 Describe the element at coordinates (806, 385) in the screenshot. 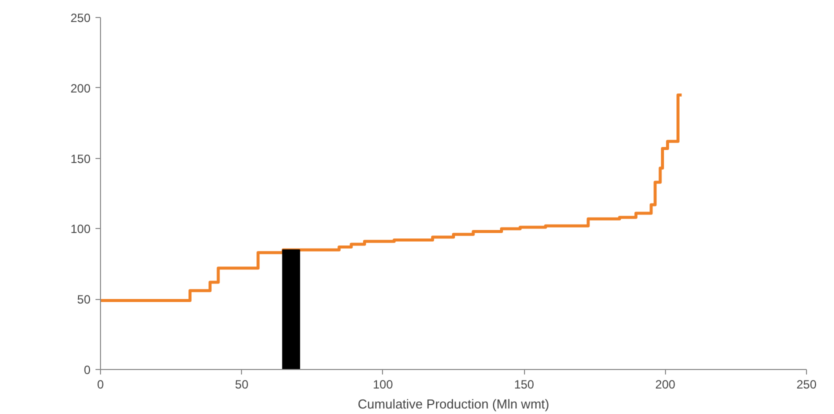

I see `x-tick-label: 250` at that location.